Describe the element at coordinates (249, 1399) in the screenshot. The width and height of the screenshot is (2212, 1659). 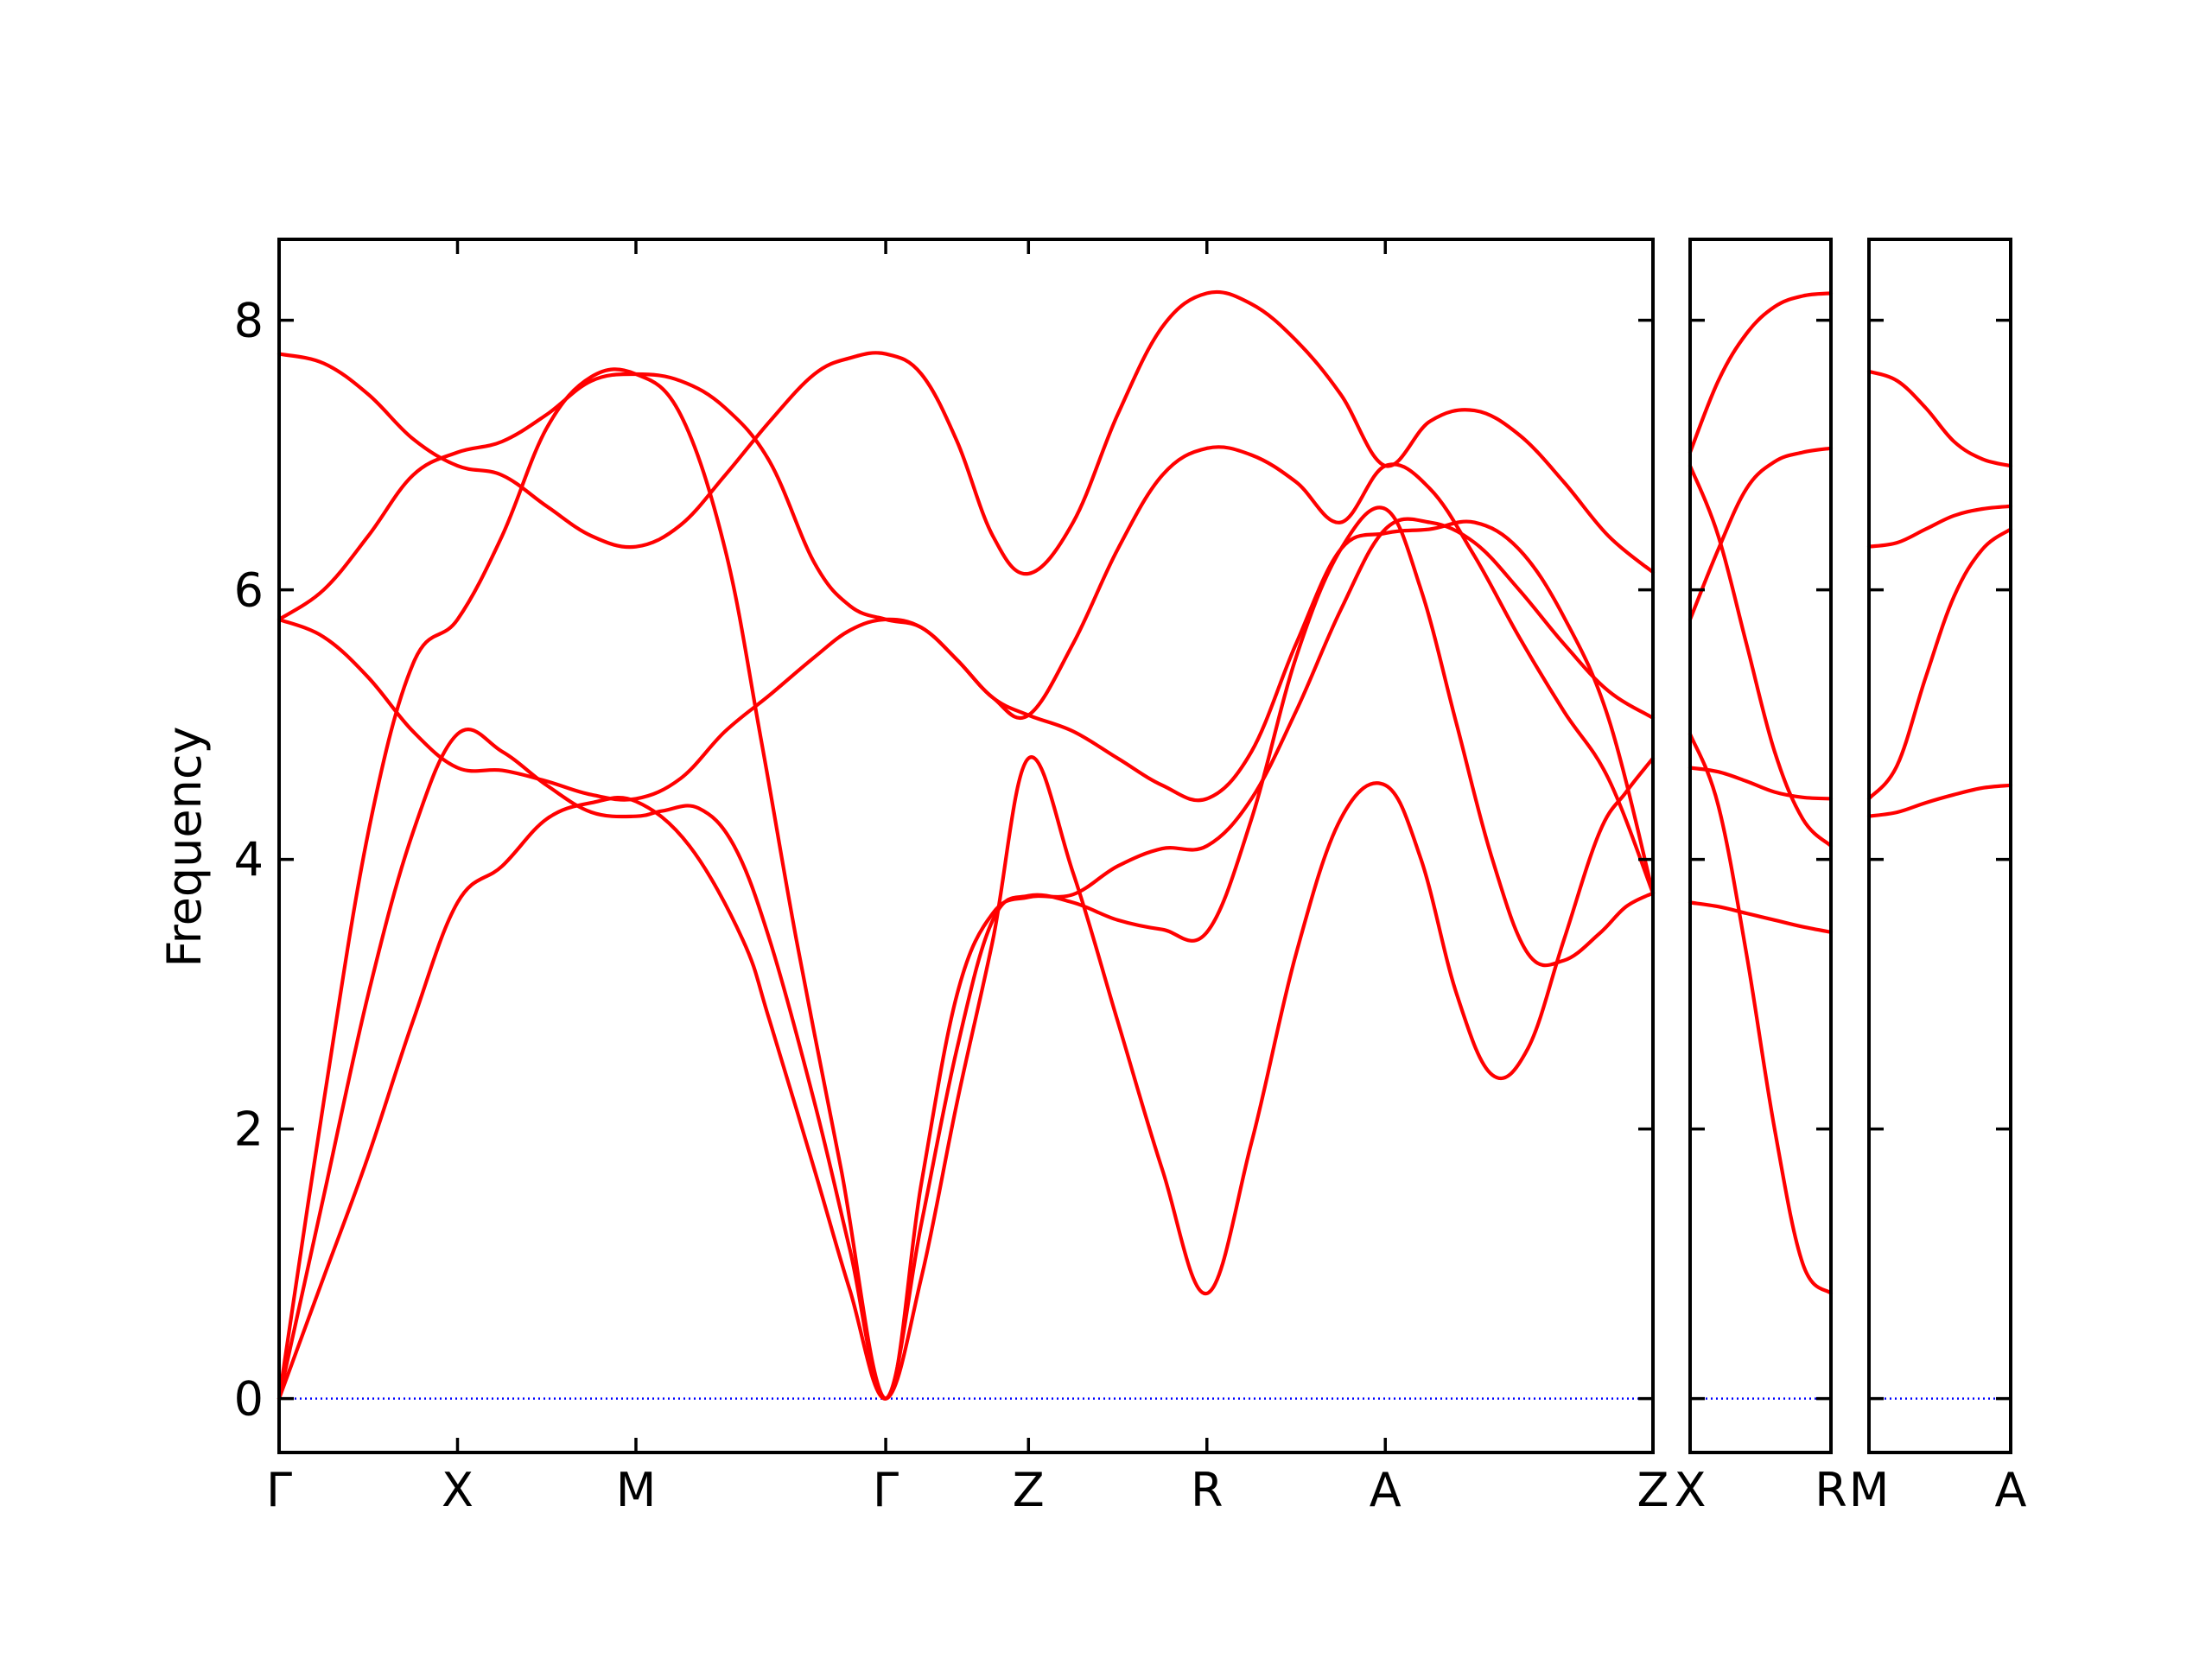
I see `y-tick-label: 0` at that location.